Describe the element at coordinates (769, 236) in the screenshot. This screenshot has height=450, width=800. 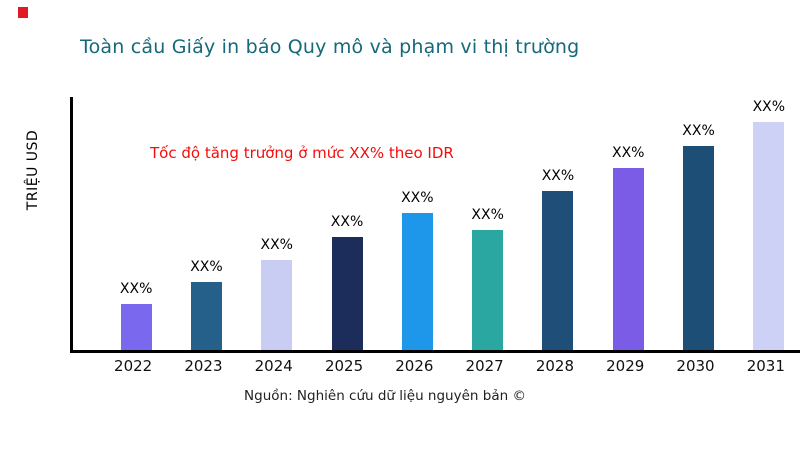
I see `bar-2031` at that location.